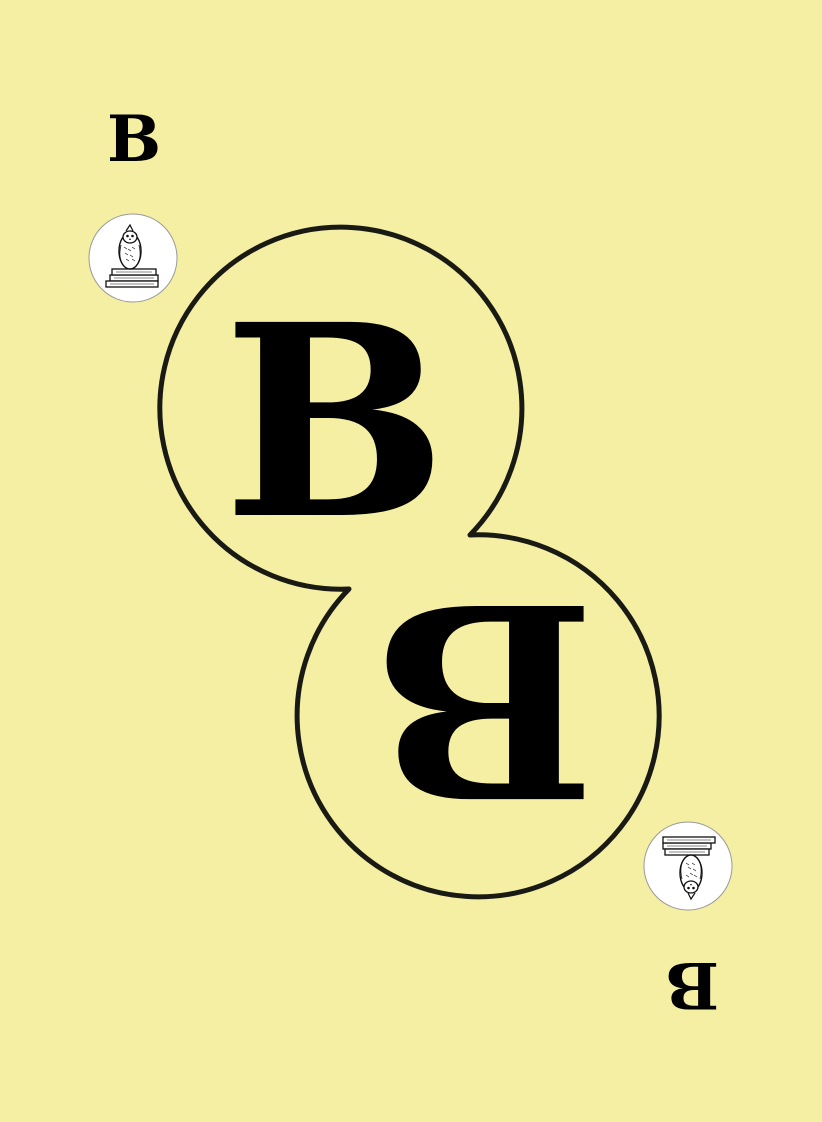  Describe the element at coordinates (134, 139) in the screenshot. I see `corner-rank-top-left: B` at that location.